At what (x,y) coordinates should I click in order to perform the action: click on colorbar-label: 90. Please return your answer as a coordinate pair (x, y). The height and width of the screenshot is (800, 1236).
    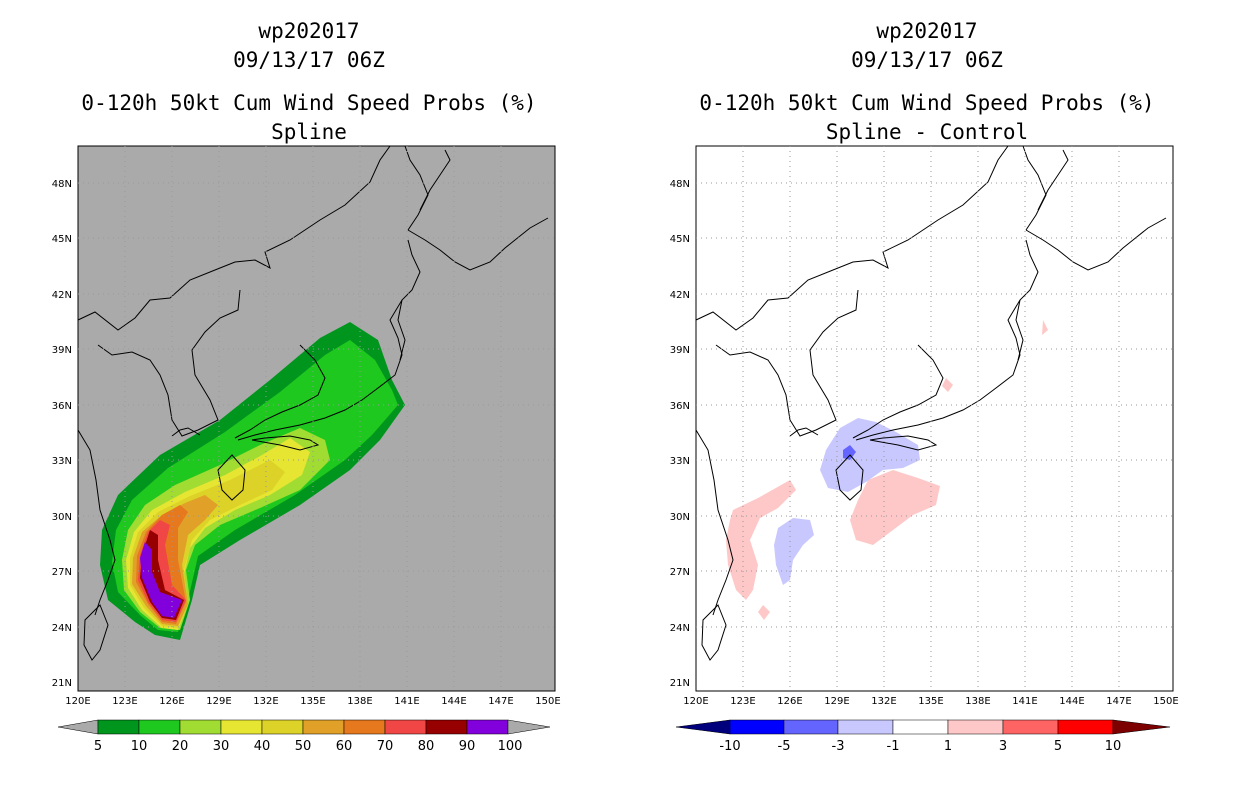
    Looking at the image, I should click on (467, 746).